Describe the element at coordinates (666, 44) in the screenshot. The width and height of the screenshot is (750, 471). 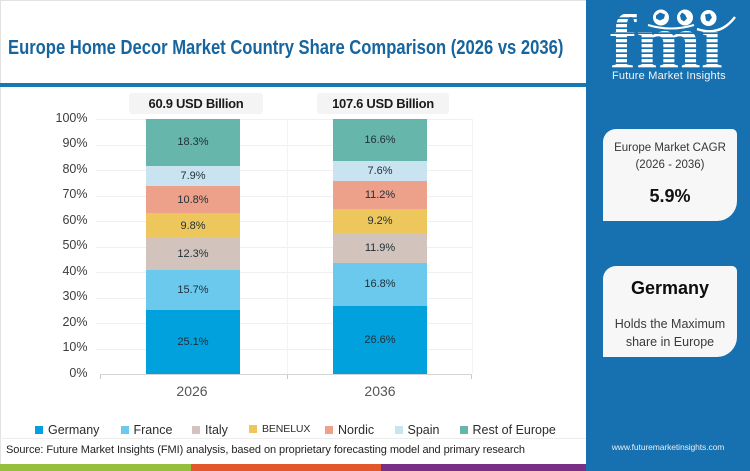
I see `svg-text: fmı` at that location.